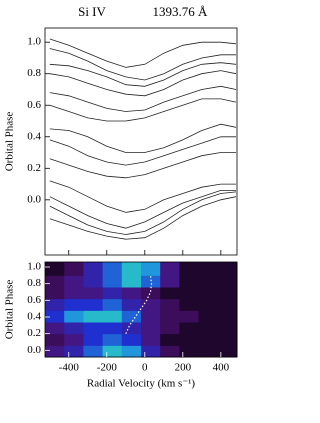  Describe the element at coordinates (92, 11) in the screenshot. I see `chart-title: Si IV` at that location.